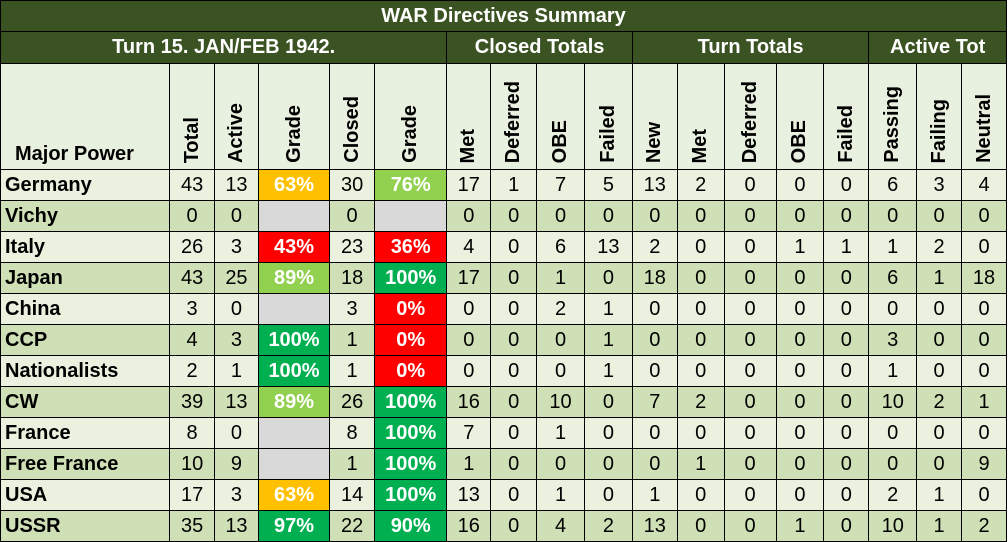 This screenshot has width=1008, height=542. I want to click on power-name: Vichy, so click(85, 216).